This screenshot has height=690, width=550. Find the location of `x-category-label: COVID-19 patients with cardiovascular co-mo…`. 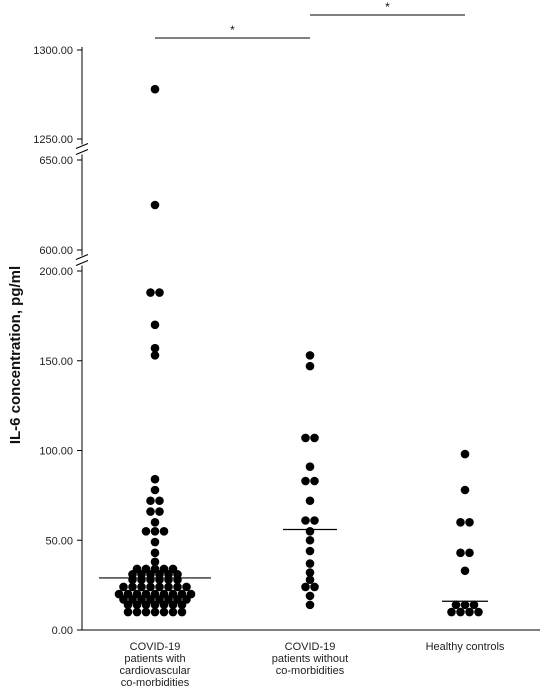

x-category-label: COVID-19 patients with cardiovascular co-mo… is located at coordinates (155, 665).